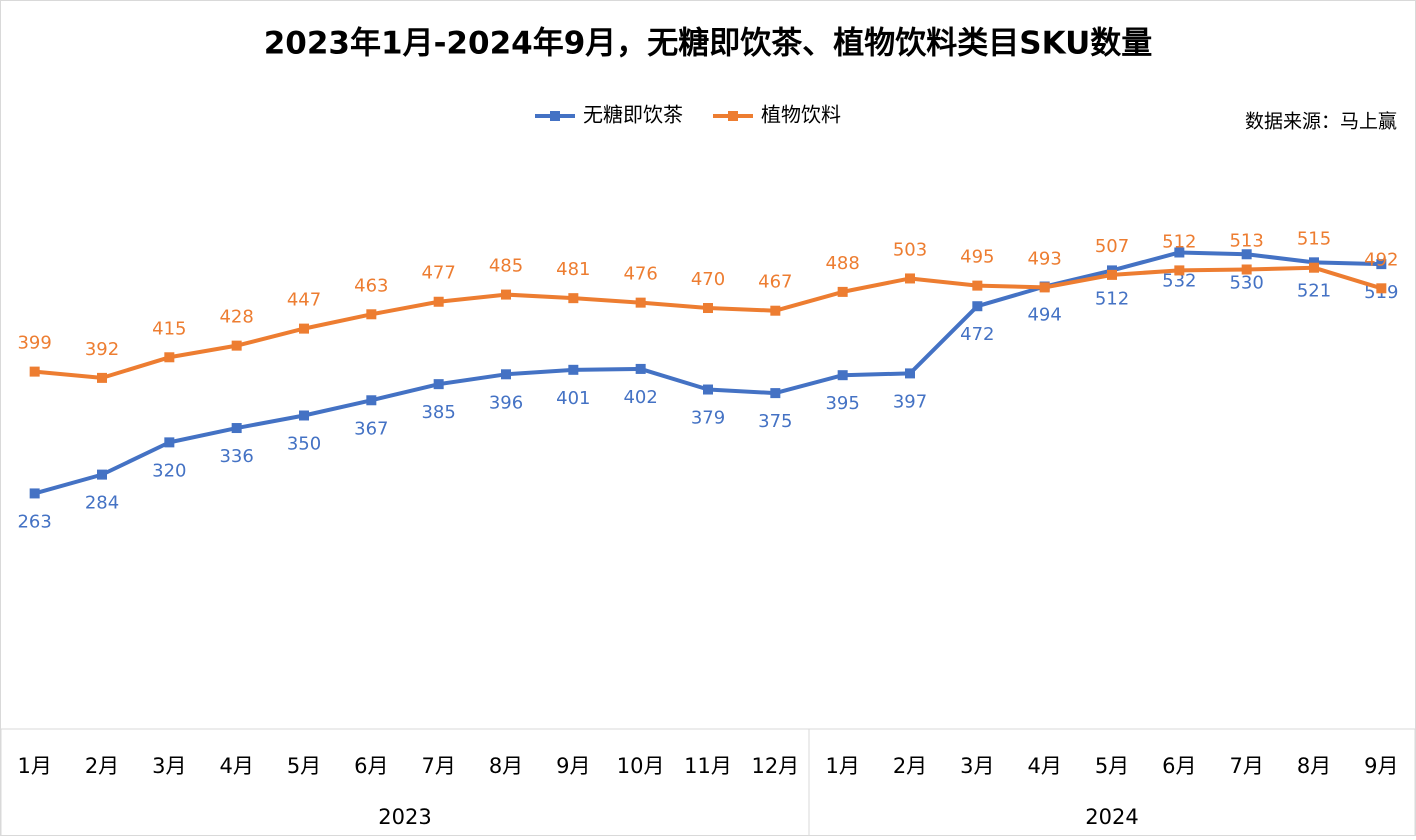 Image resolution: width=1416 pixels, height=840 pixels. Describe the element at coordinates (708, 44) in the screenshot. I see `chart-title: 2023年1月-2024年9月，无糖即饮茶、植物饮料类目SKU数量` at that location.